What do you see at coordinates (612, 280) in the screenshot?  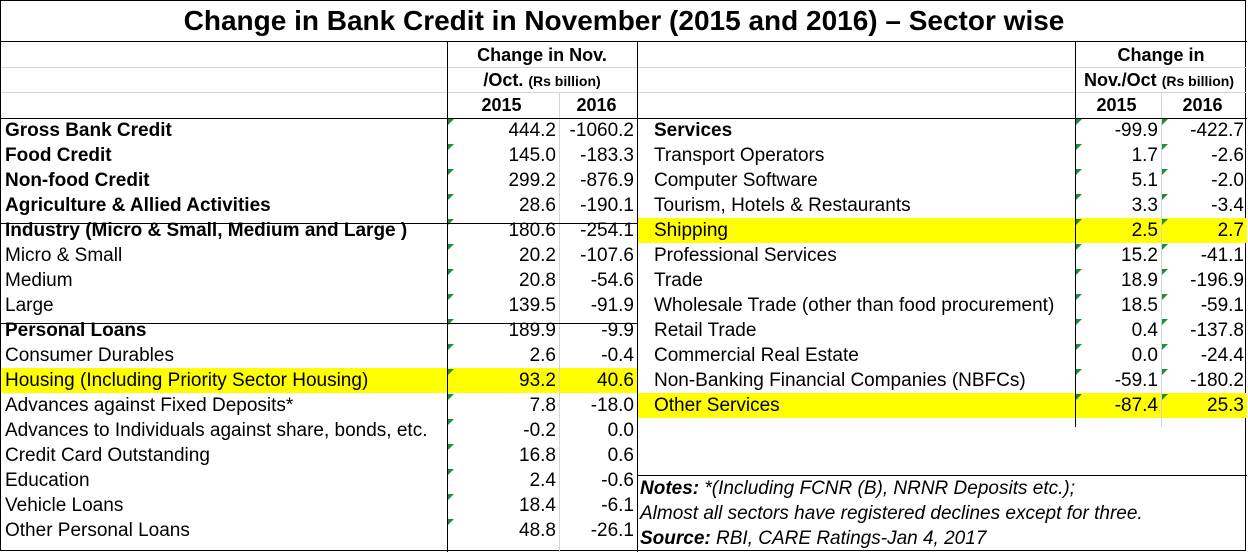 I see `value-2016: -54.6` at bounding box center [612, 280].